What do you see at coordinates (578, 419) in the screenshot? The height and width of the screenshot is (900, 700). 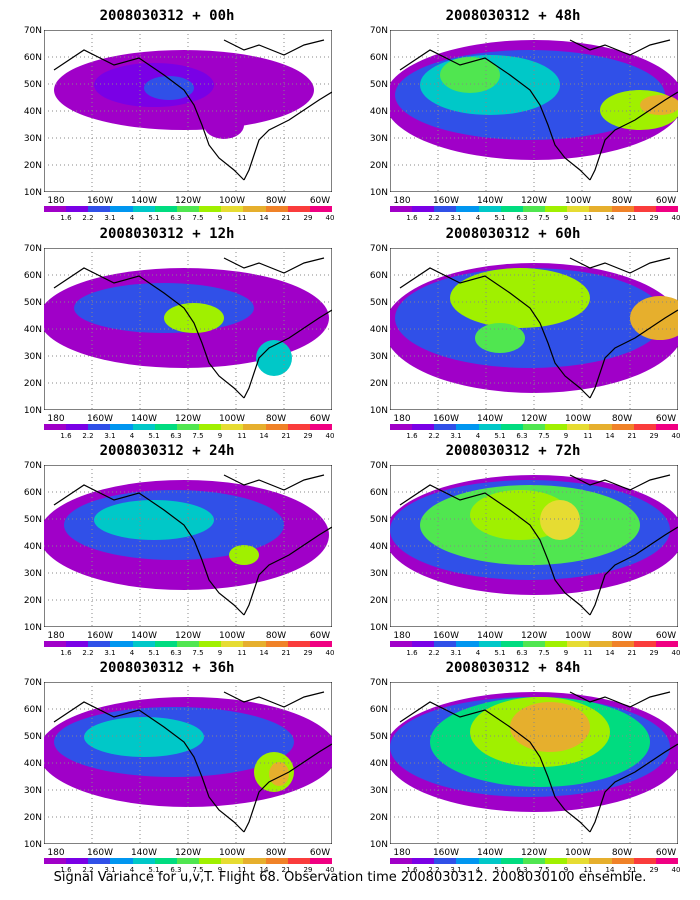 I see `longitude-label: 100W` at bounding box center [578, 419].